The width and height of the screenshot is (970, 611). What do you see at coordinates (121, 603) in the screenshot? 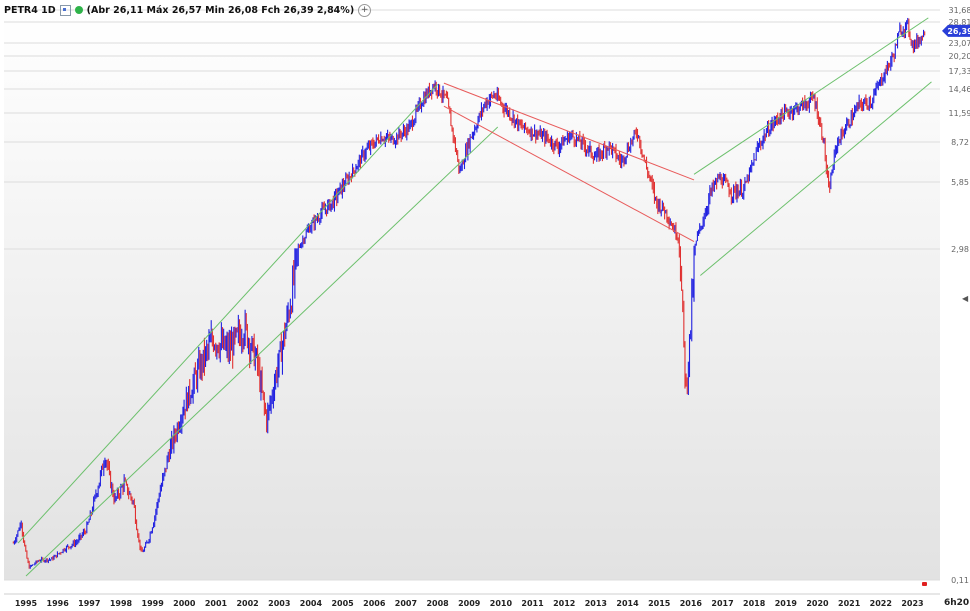
I see `x-tick-label: 1998` at bounding box center [121, 603].